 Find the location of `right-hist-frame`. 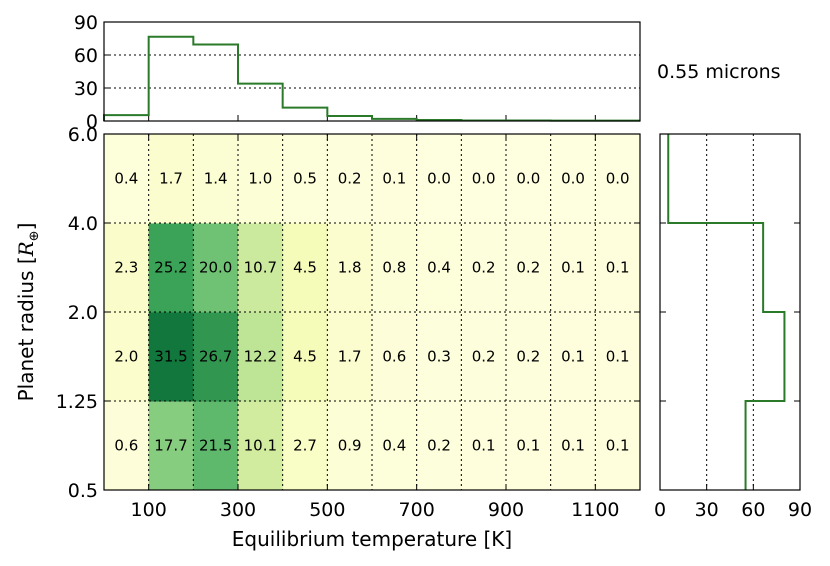

right-hist-frame is located at coordinates (730, 312).